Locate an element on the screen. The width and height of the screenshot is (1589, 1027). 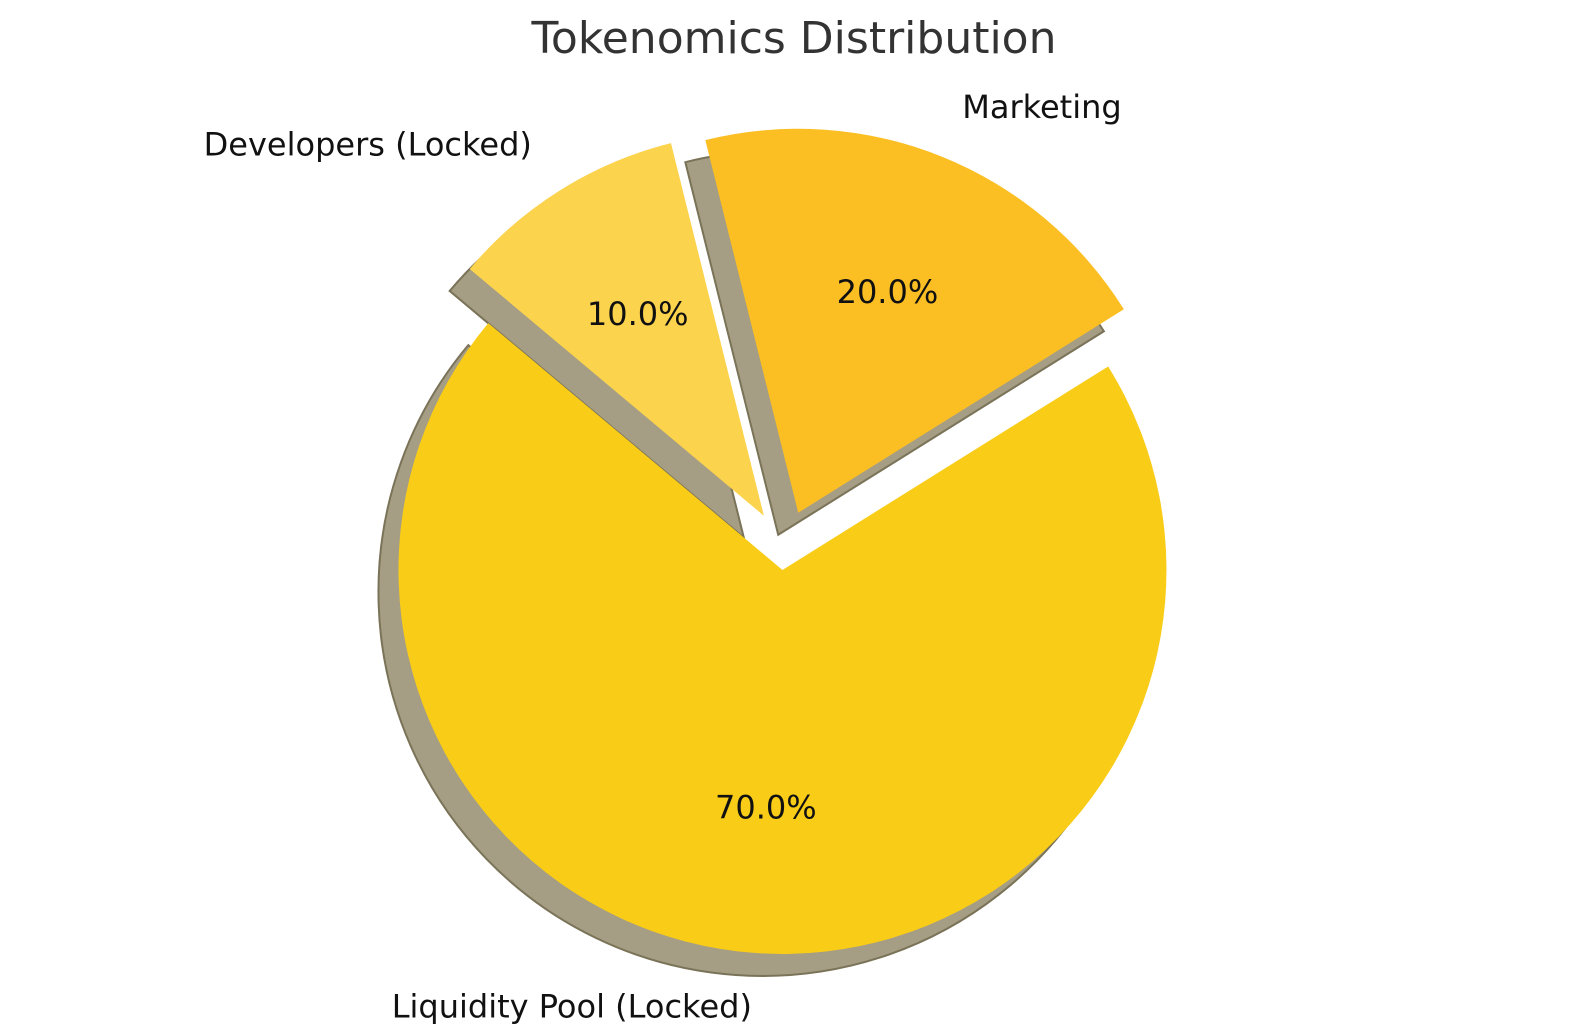
slice-label-developers-locked: Developers (Locked) is located at coordinates (368, 145).